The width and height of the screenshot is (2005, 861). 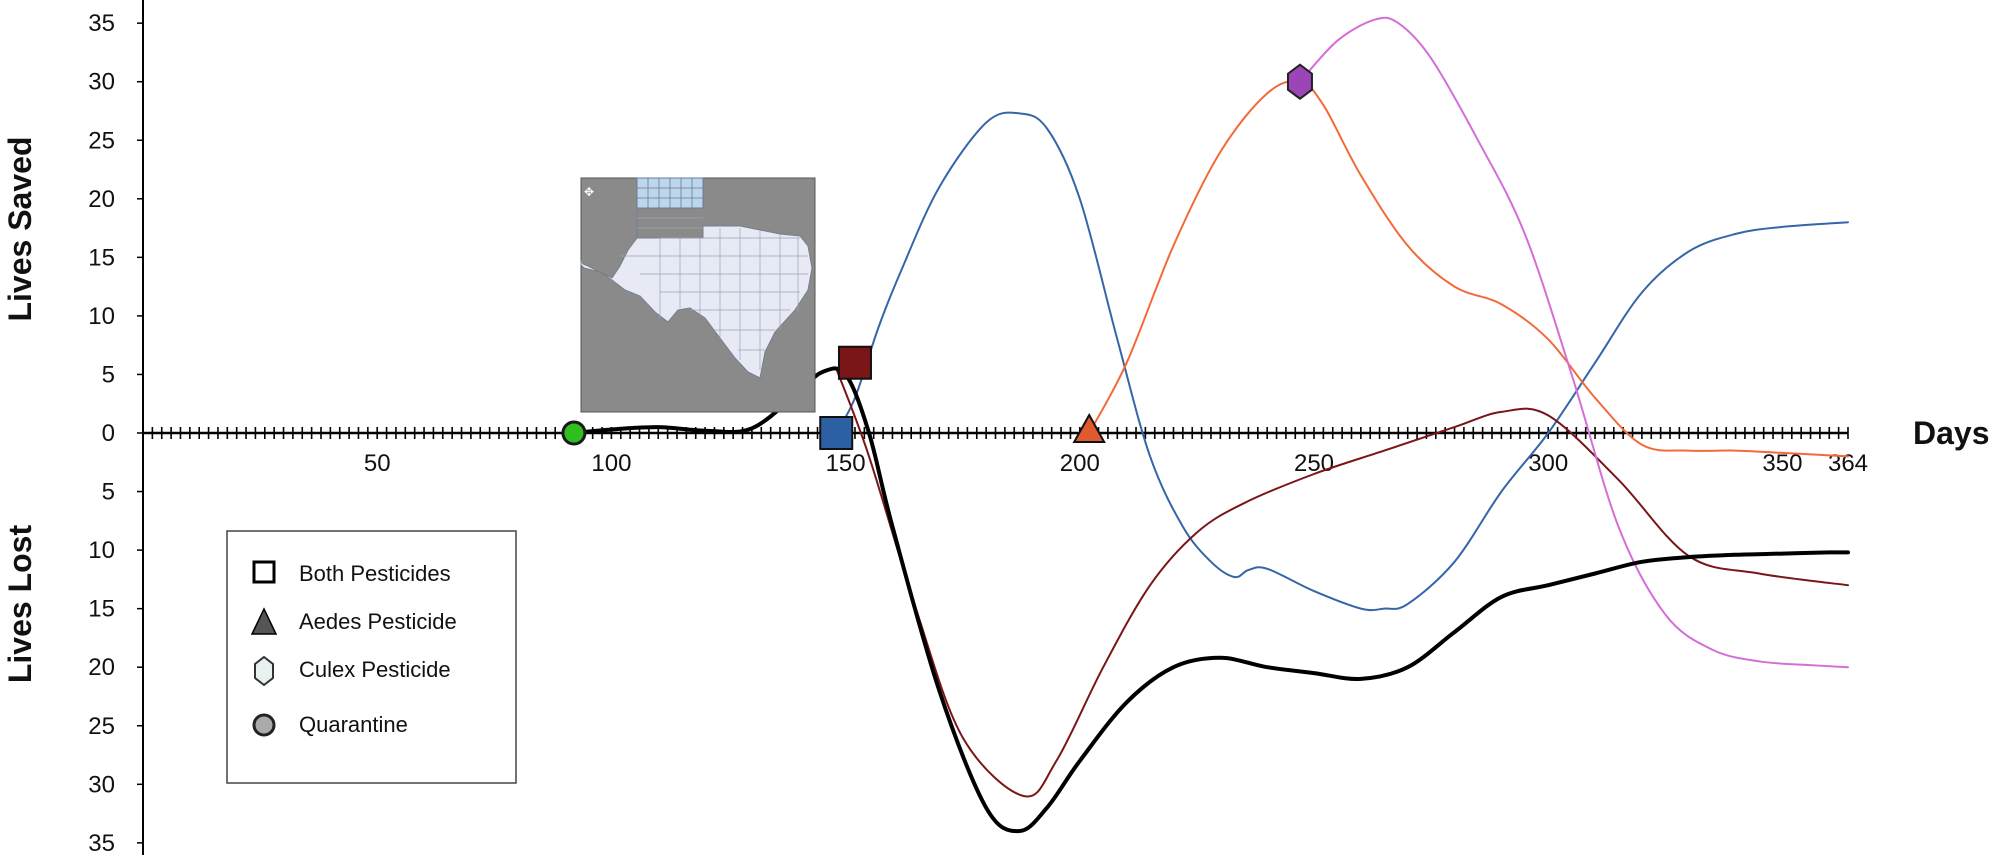 I want to click on legend-label-quarantine: Quarantine, so click(x=353, y=724).